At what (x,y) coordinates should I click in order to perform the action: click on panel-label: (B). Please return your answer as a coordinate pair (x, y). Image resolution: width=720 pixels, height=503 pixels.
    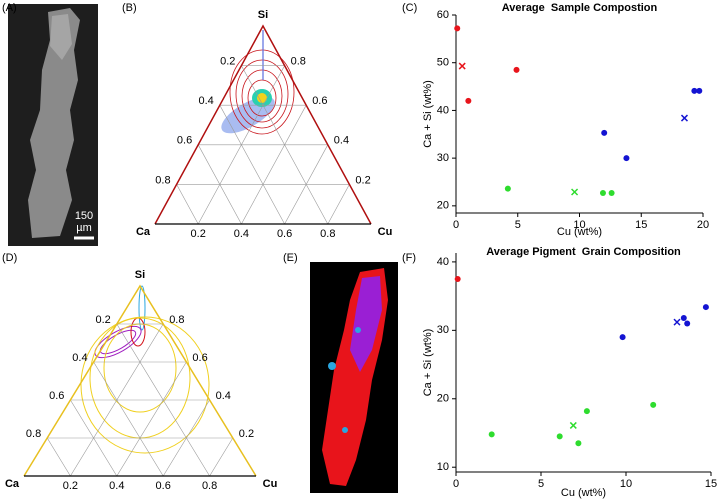
    Looking at the image, I should click on (129, 8).